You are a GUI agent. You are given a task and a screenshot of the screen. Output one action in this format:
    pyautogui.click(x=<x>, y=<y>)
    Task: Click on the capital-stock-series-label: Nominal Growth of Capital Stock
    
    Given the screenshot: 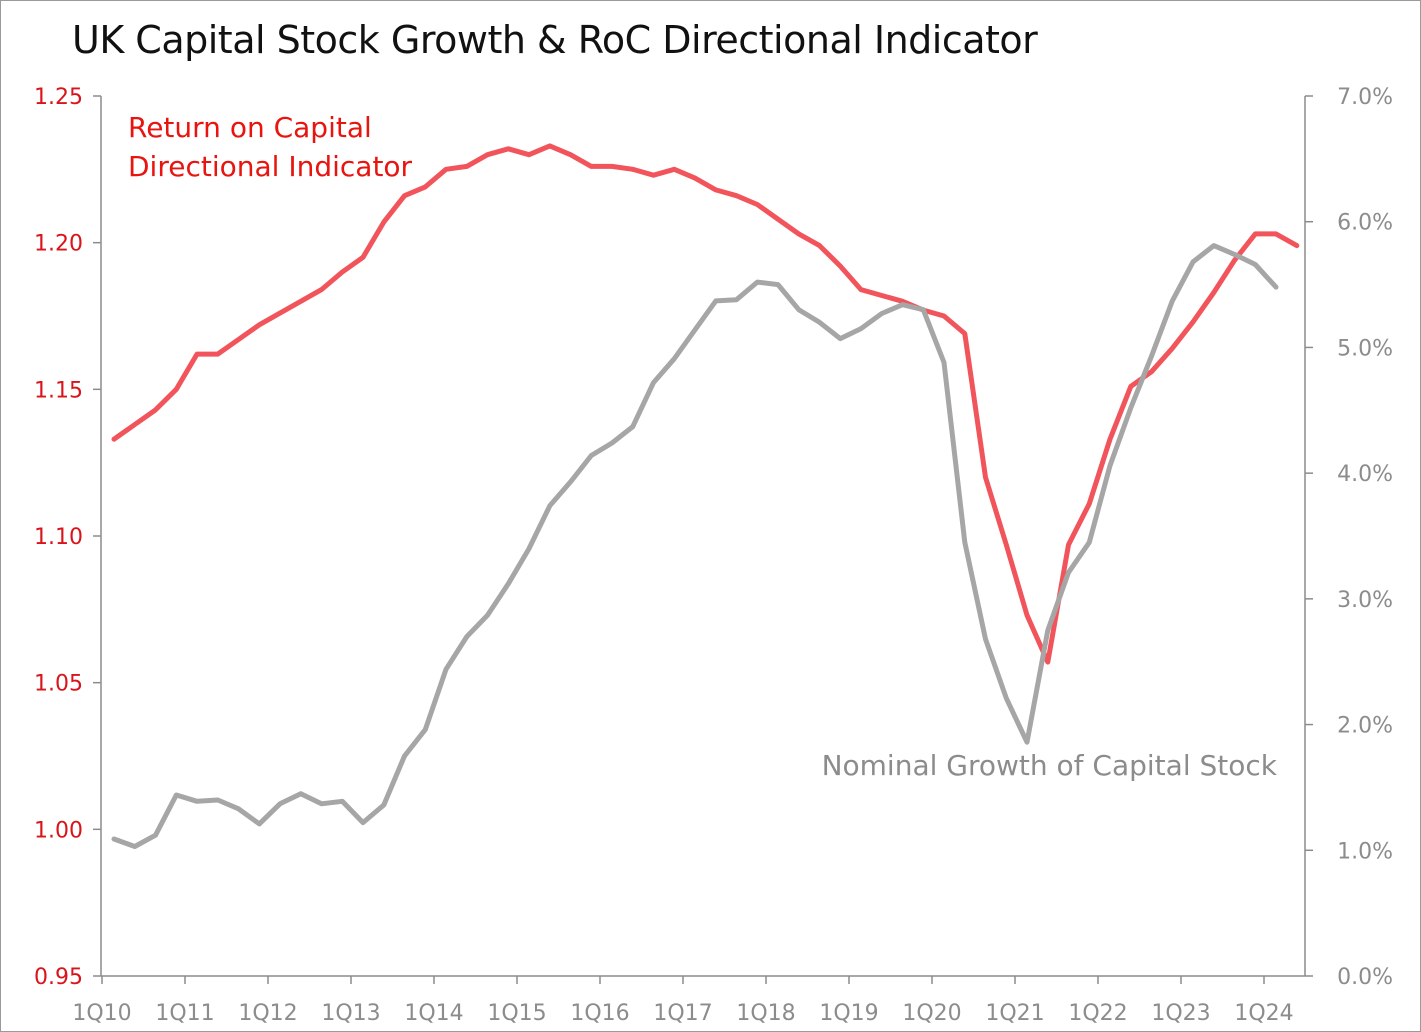 What is the action you would take?
    pyautogui.click(x=1050, y=765)
    